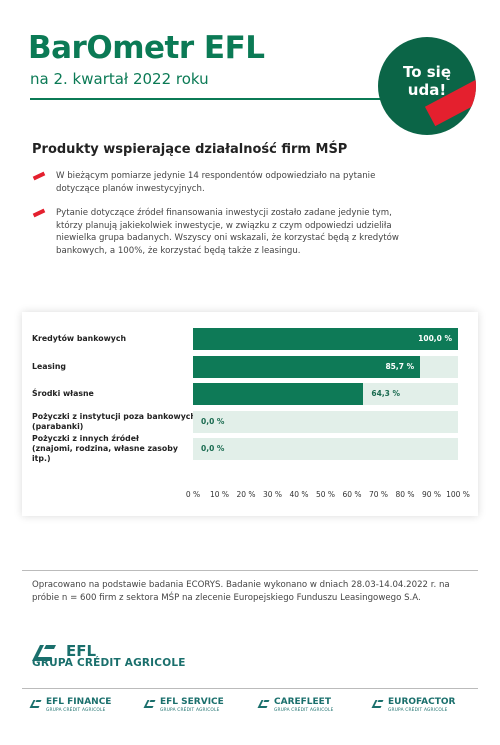 This screenshot has width=500, height=745. I want to click on x-tick-label: 70 %, so click(378, 494).